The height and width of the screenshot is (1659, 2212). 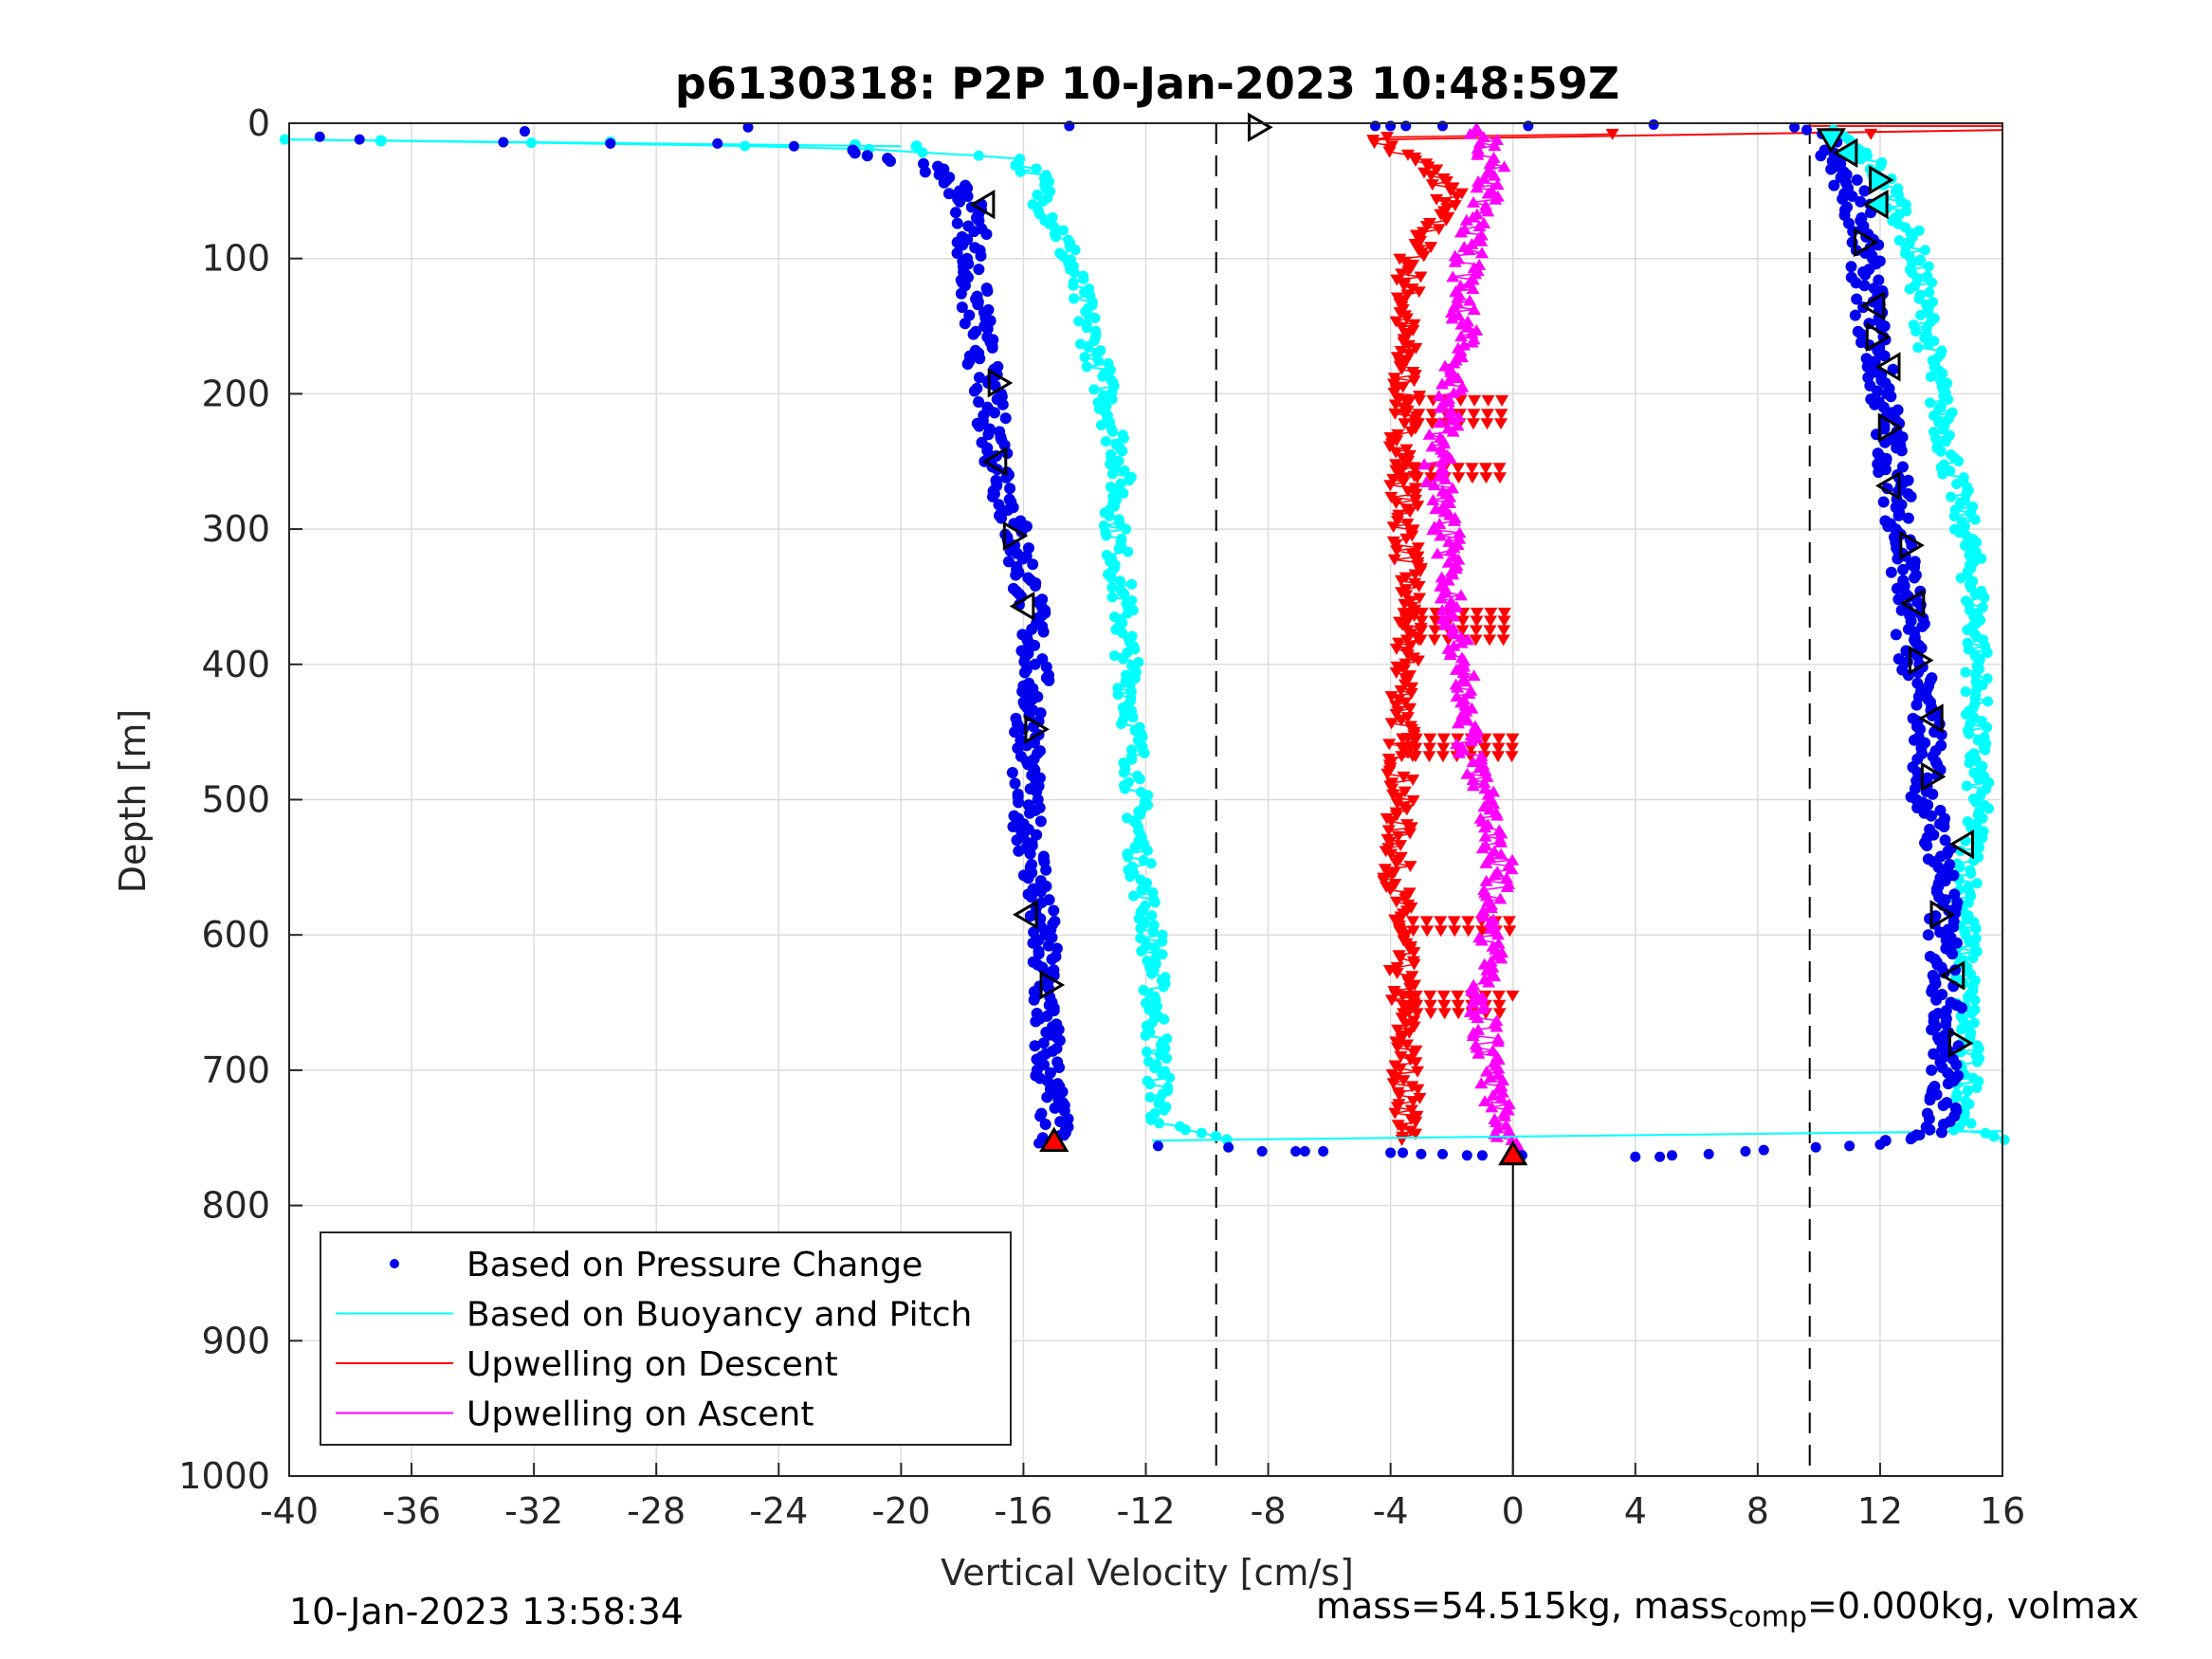 I want to click on x-tick-label: -12, so click(x=1145, y=1511).